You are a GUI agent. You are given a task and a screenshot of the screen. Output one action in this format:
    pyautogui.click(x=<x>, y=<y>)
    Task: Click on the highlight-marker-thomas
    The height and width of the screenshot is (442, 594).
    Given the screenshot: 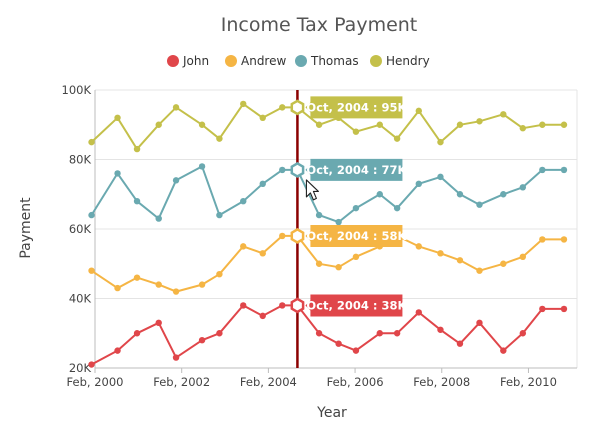 What is the action you would take?
    pyautogui.click(x=297, y=169)
    